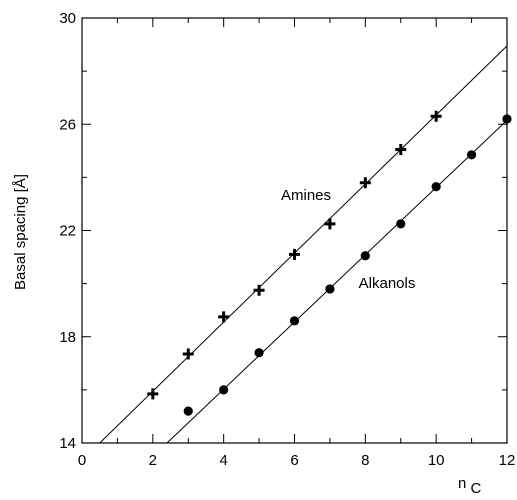 The height and width of the screenshot is (500, 517). What do you see at coordinates (153, 460) in the screenshot?
I see `x-tick-label: 2` at bounding box center [153, 460].